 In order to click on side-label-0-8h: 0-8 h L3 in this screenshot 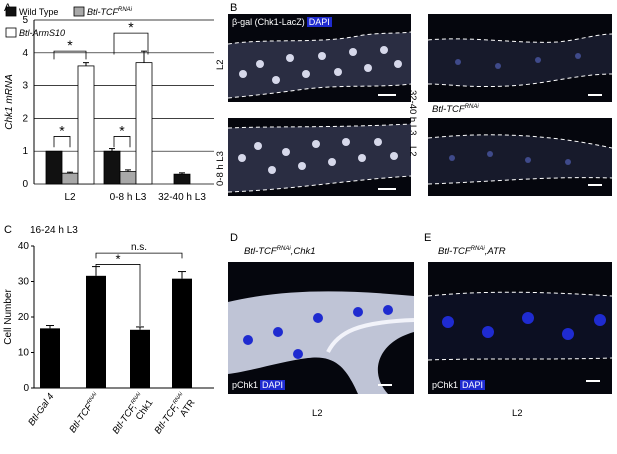, I will do `click(220, 168)`.